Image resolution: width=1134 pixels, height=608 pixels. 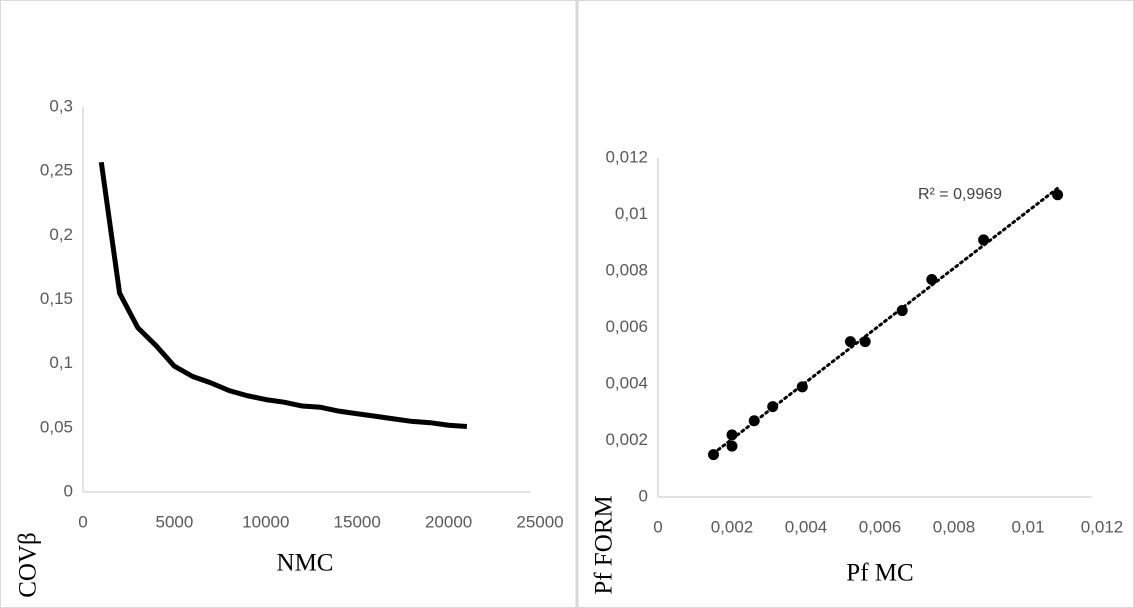 What do you see at coordinates (1027, 526) in the screenshot?
I see `x-tick-label: 0,01` at bounding box center [1027, 526].